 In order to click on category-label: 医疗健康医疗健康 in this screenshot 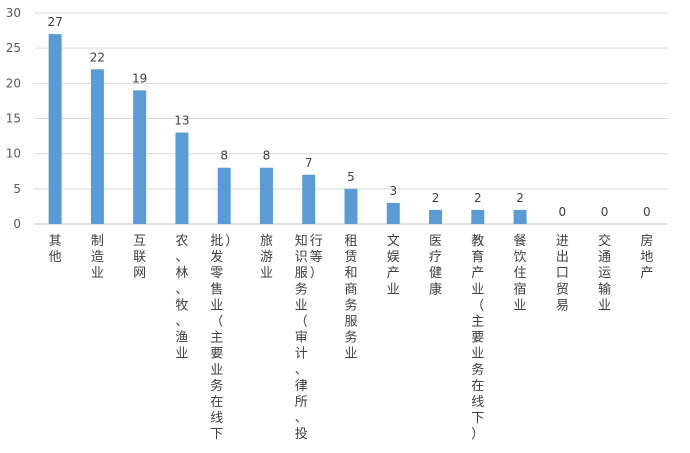, I will do `click(435, 265)`.